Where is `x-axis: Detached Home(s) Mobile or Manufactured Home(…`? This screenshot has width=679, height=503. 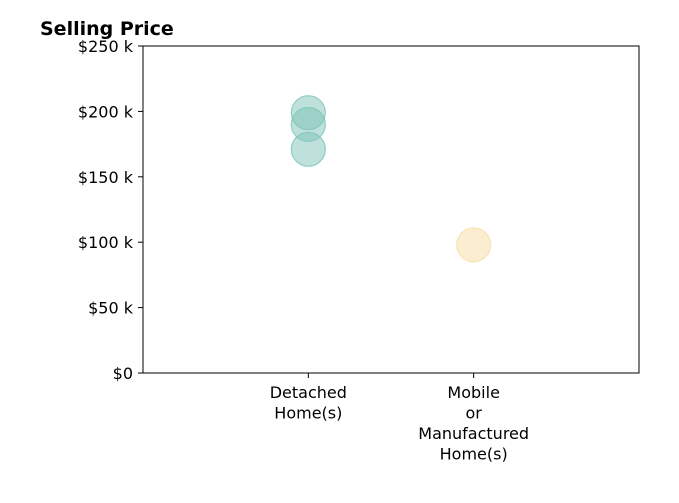
x-axis: Detached Home(s) Mobile or Manufactured Home(… is located at coordinates (399, 418).